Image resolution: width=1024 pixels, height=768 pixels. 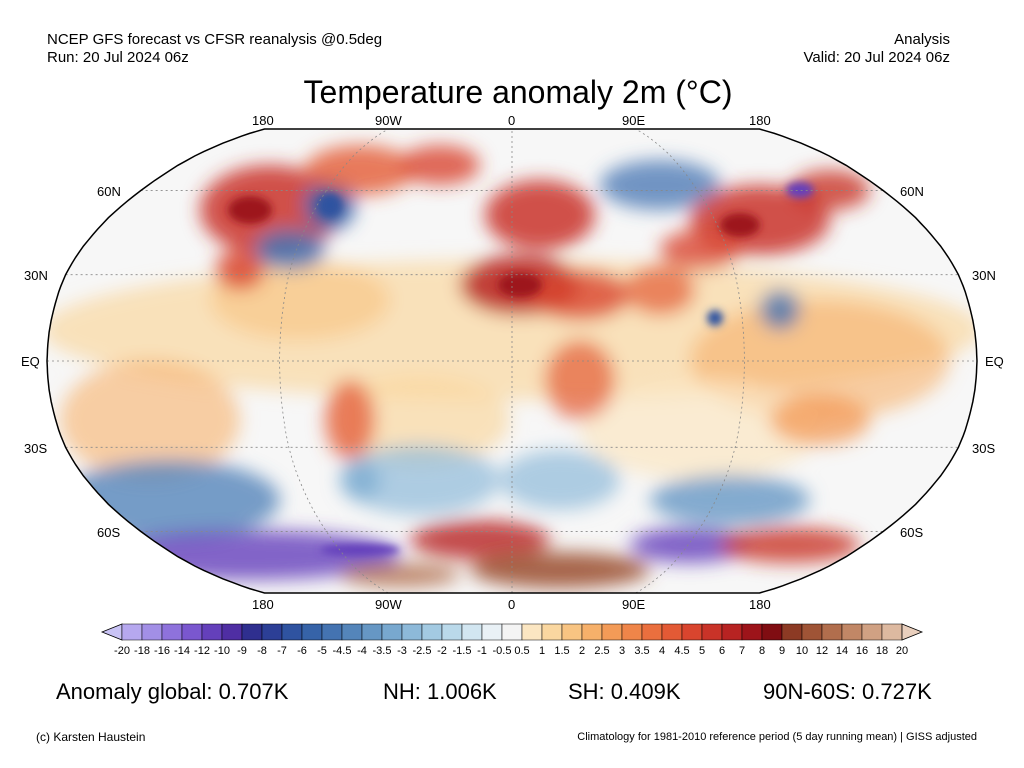 I want to click on valid-line: Valid: 20 Jul 2024 06z, so click(x=877, y=57).